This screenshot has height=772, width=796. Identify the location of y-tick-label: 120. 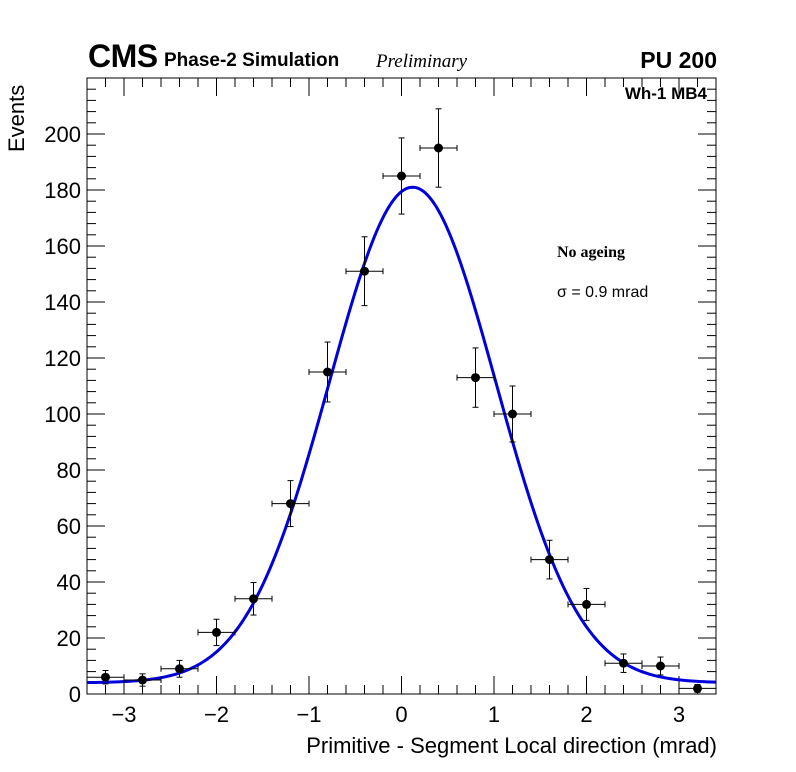
(62, 358).